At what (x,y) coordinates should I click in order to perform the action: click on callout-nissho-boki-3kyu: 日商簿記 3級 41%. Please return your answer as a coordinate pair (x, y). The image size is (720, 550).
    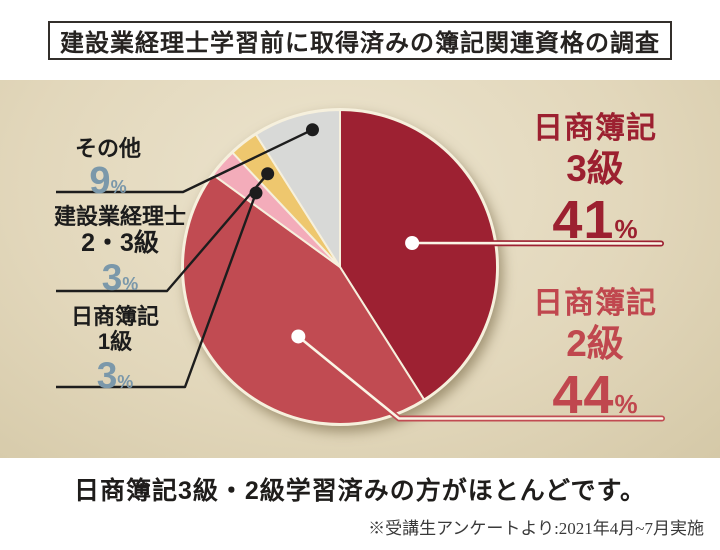
    Looking at the image, I should click on (595, 181).